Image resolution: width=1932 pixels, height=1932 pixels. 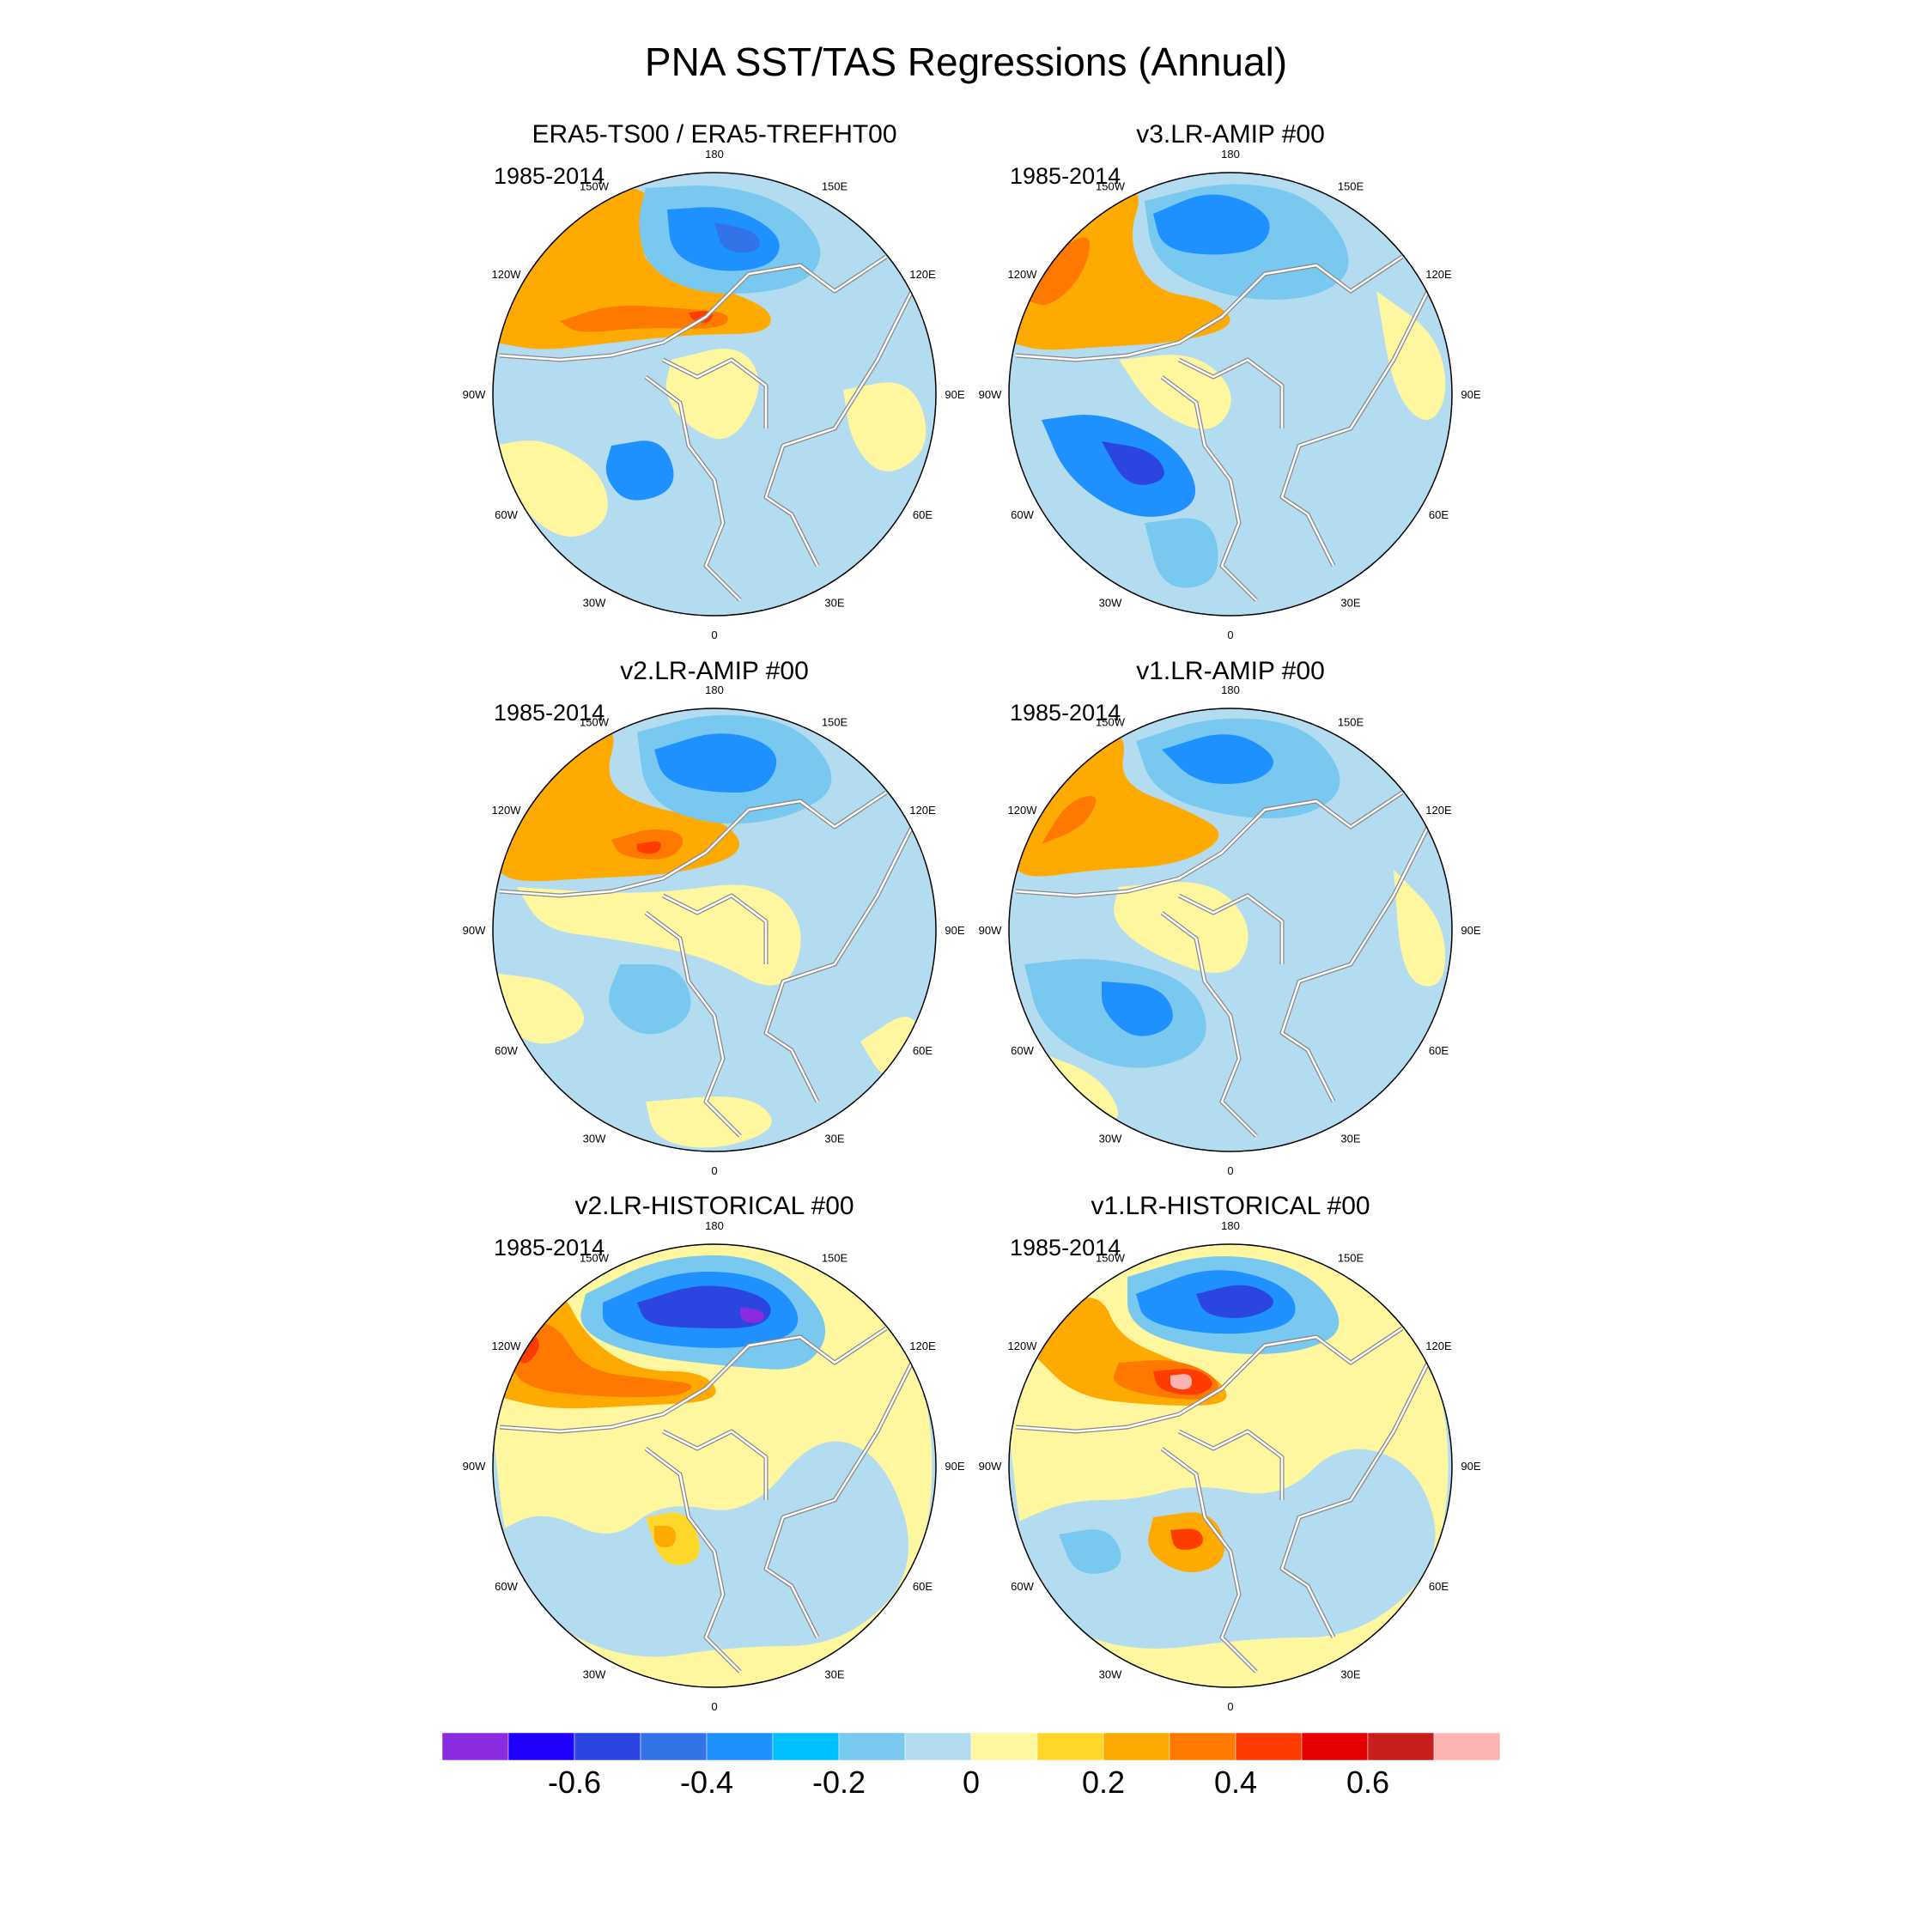 I want to click on panel-title: v2.LR-HISTORICAL #00, so click(x=714, y=1206).